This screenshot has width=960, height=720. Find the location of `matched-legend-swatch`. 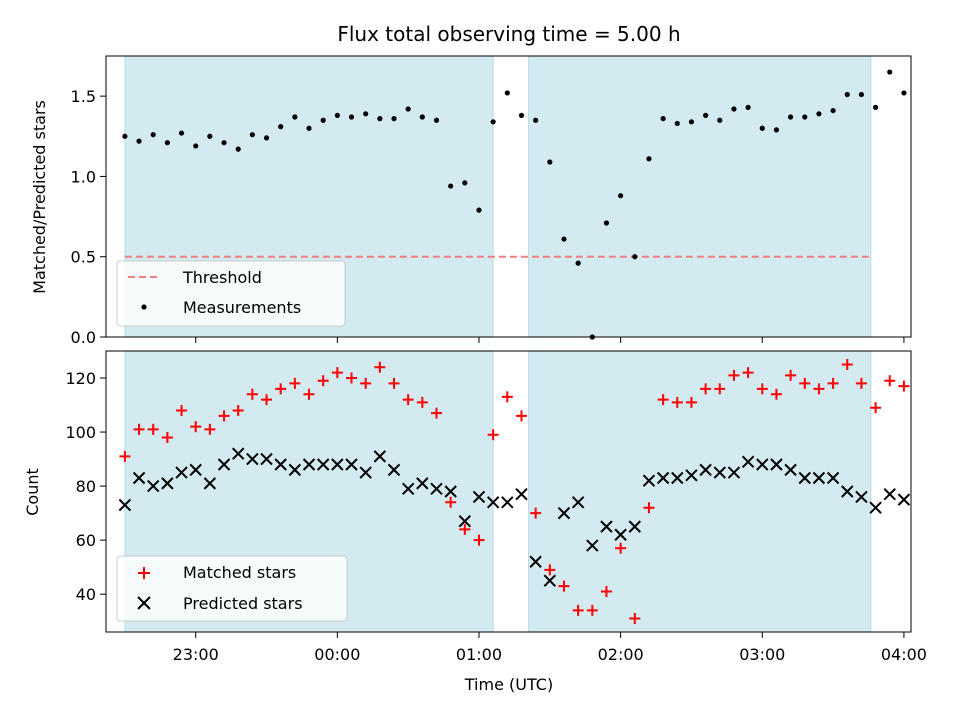

matched-legend-swatch is located at coordinates (144, 573).